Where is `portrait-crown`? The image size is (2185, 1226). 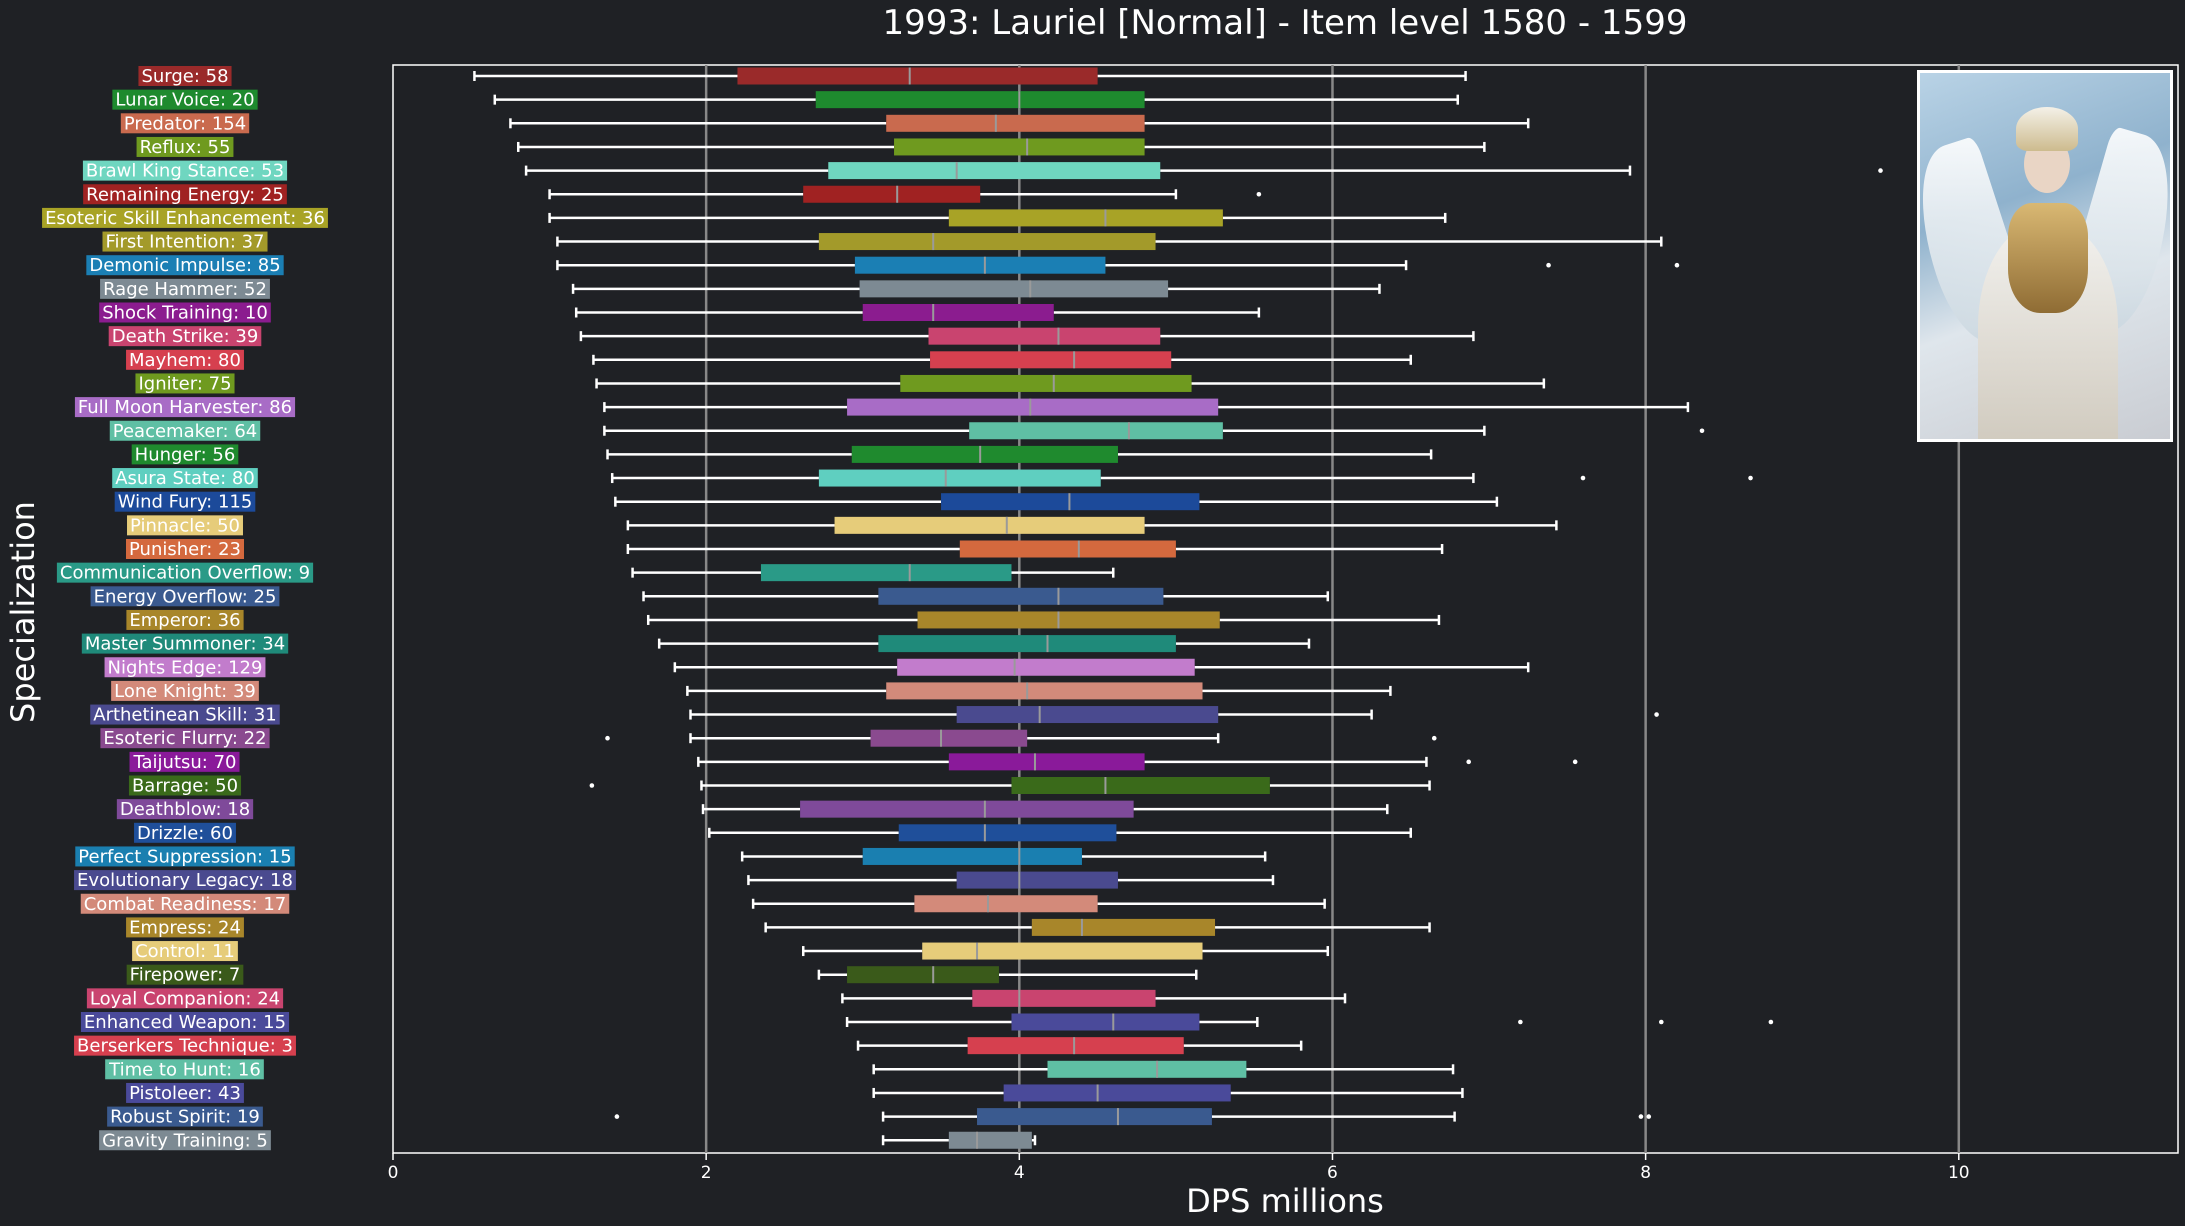
portrait-crown is located at coordinates (2047, 129).